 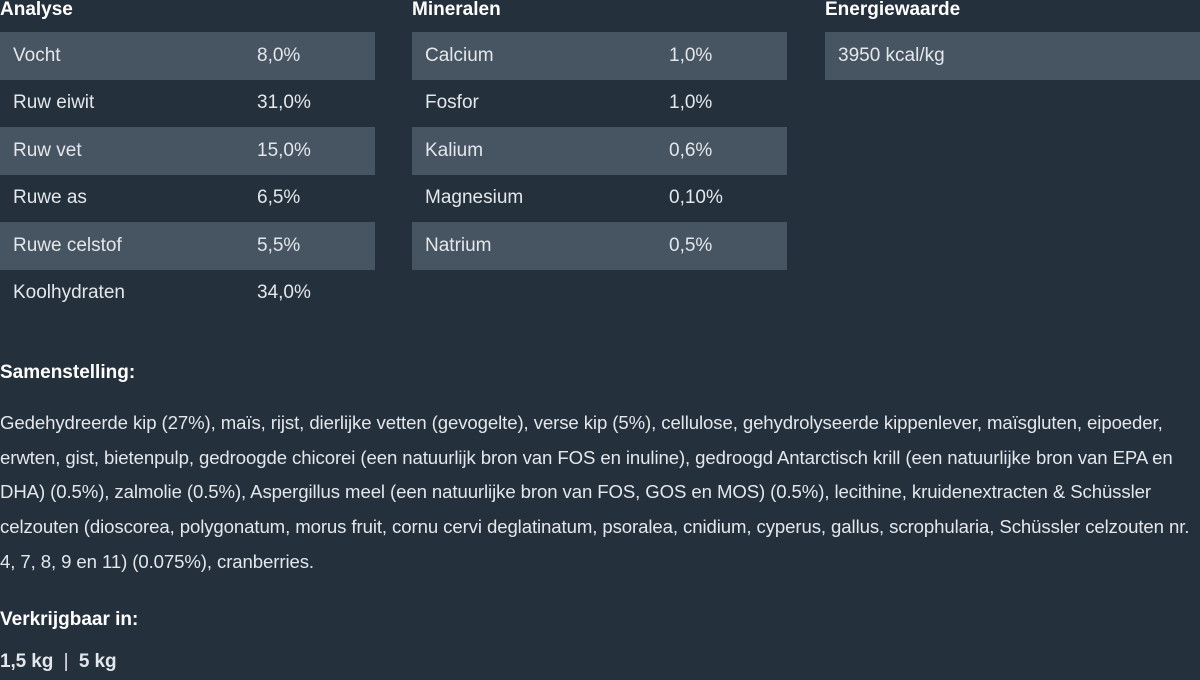 What do you see at coordinates (187, 151) in the screenshot?
I see `table-row: Ruw vet 15,0%` at bounding box center [187, 151].